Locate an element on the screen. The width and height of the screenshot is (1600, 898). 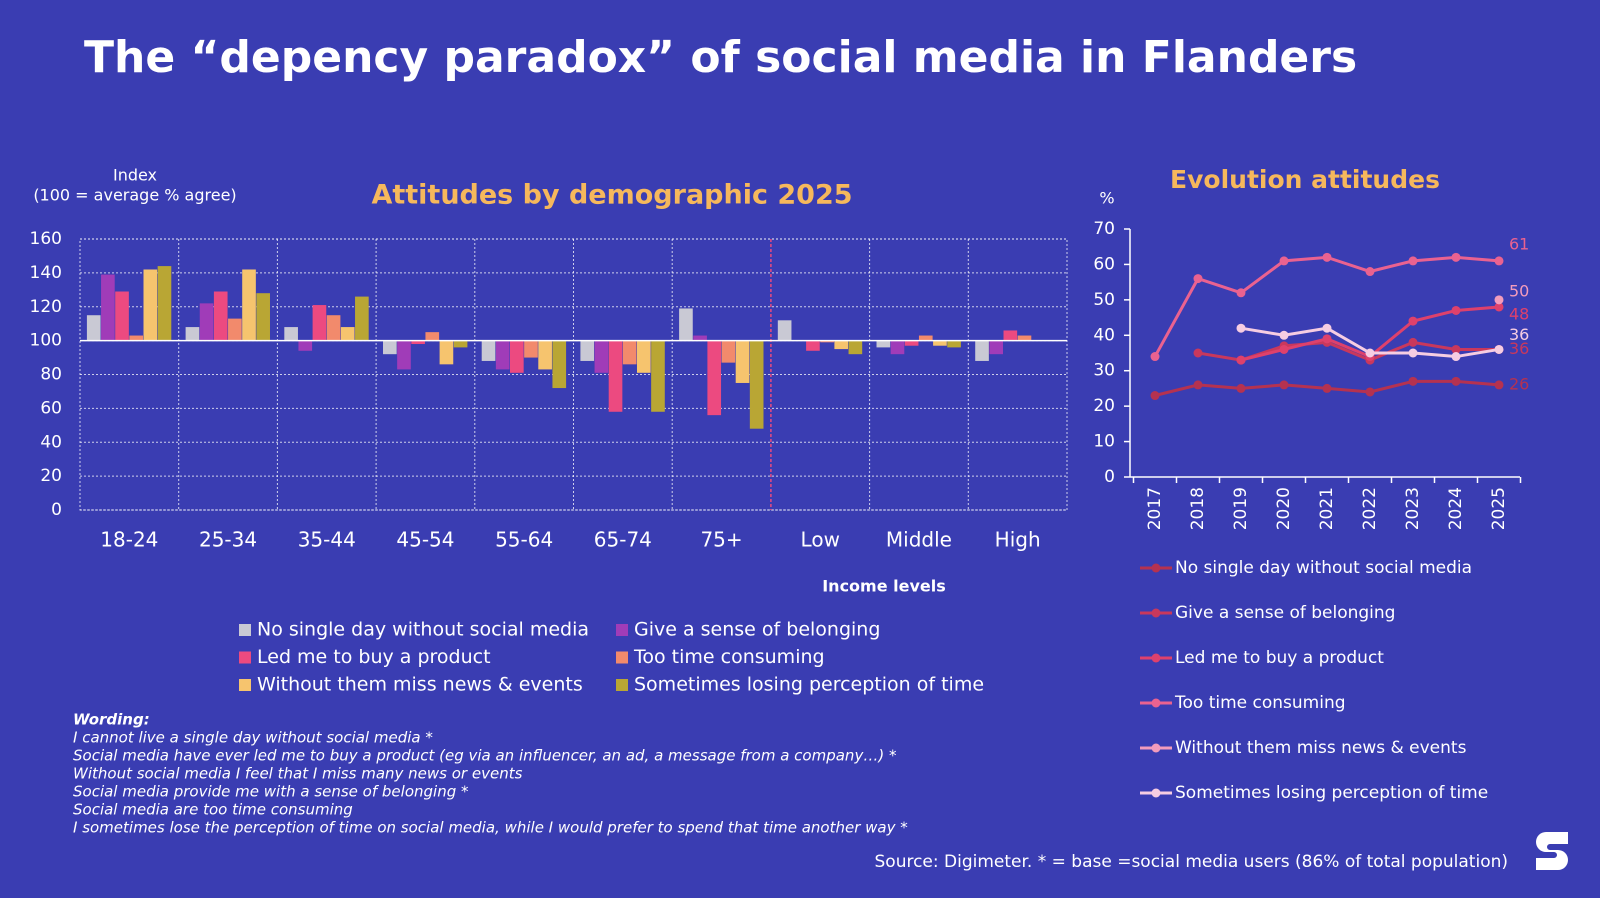
x-tick-label: 2025 is located at coordinates (1499, 508).